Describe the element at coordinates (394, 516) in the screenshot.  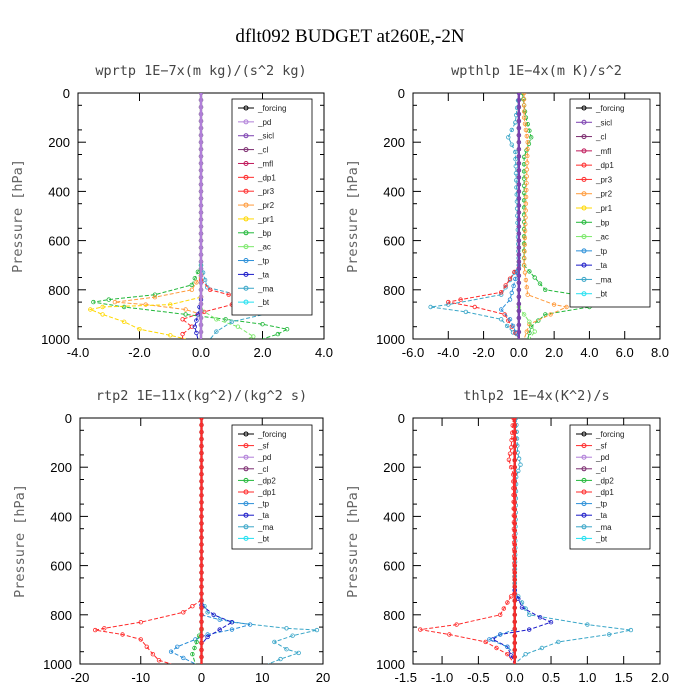
I see `y-tick-label: 400` at that location.